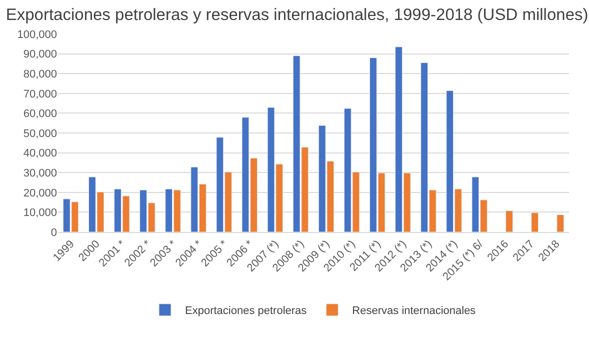  What do you see at coordinates (40, 54) in the screenshot?
I see `y-tick-label: 90,000` at bounding box center [40, 54].